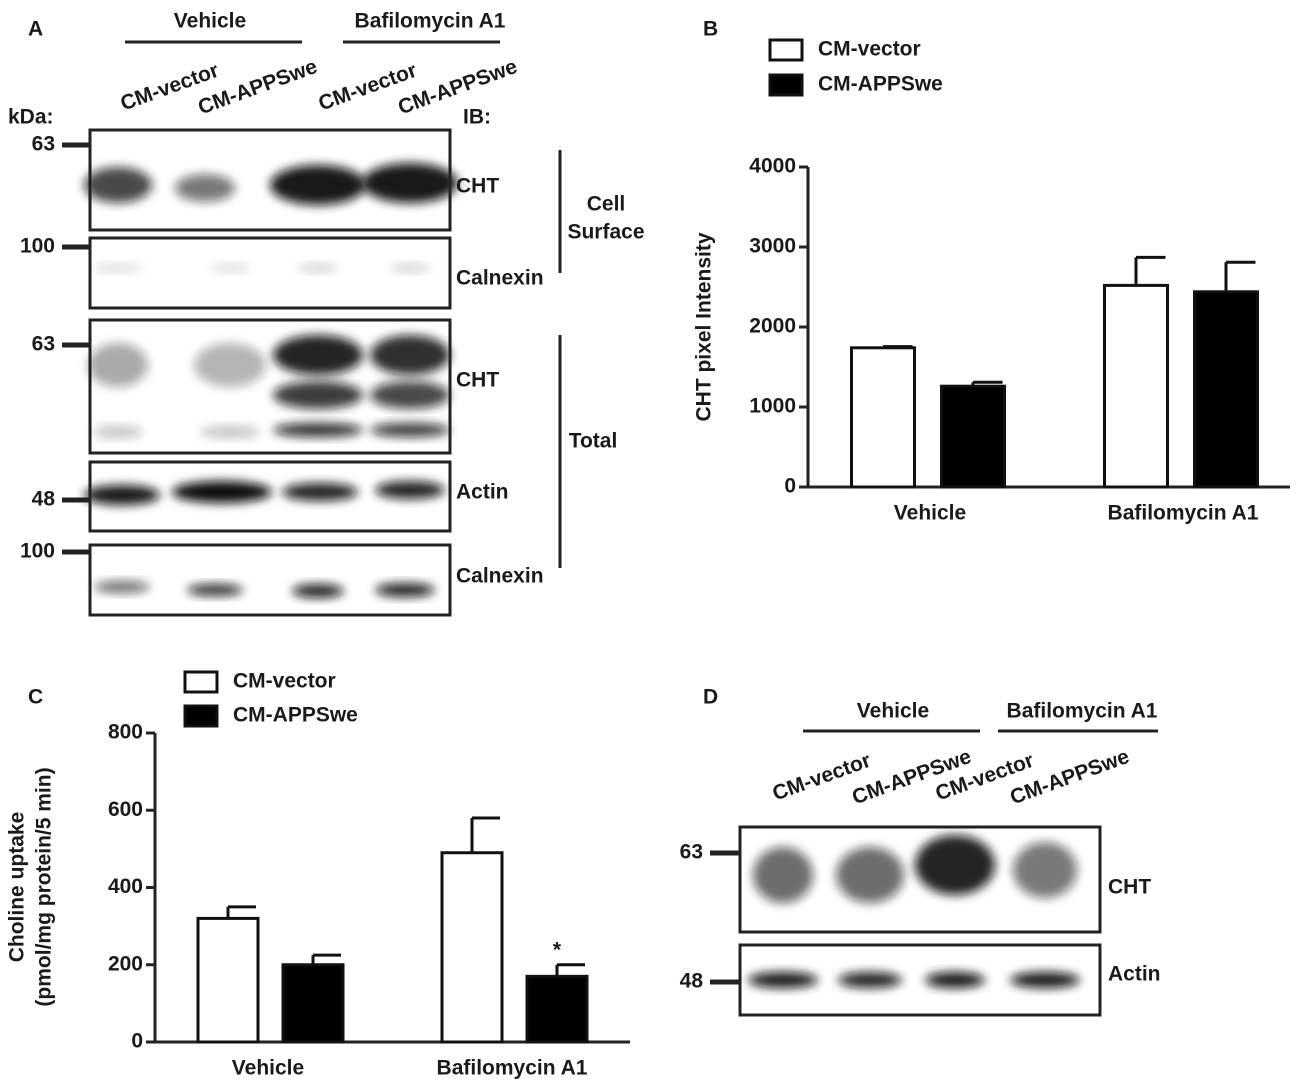  I want to click on ib-label: IB:, so click(477, 117).